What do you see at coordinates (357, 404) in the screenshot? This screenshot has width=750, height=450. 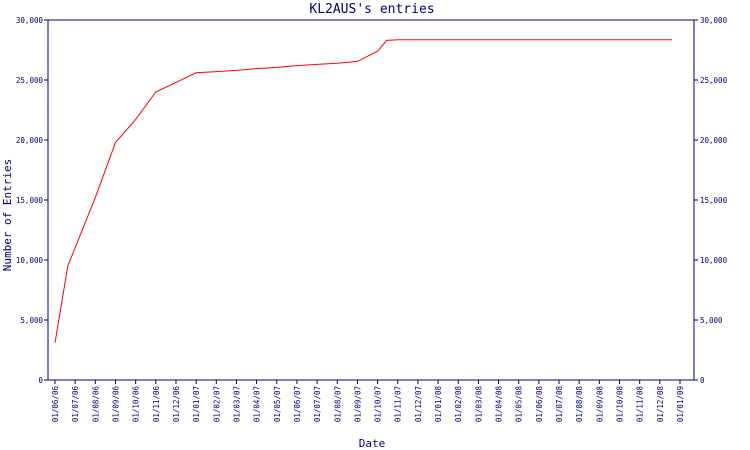 I see `x-tick-label: 01/09/07` at bounding box center [357, 404].